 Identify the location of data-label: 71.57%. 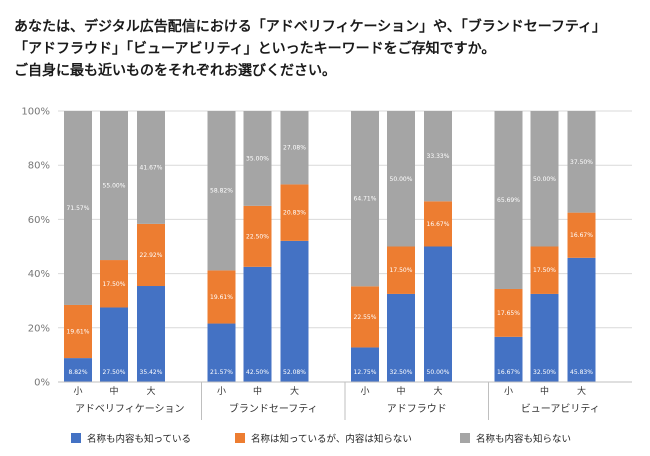
(78, 208).